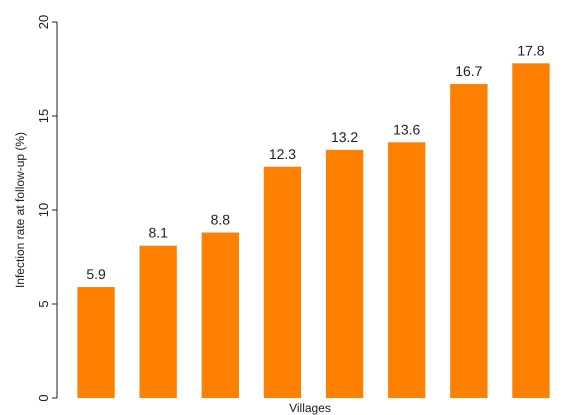 The image size is (567, 415). I want to click on y-tick-label: 20, so click(43, 22).